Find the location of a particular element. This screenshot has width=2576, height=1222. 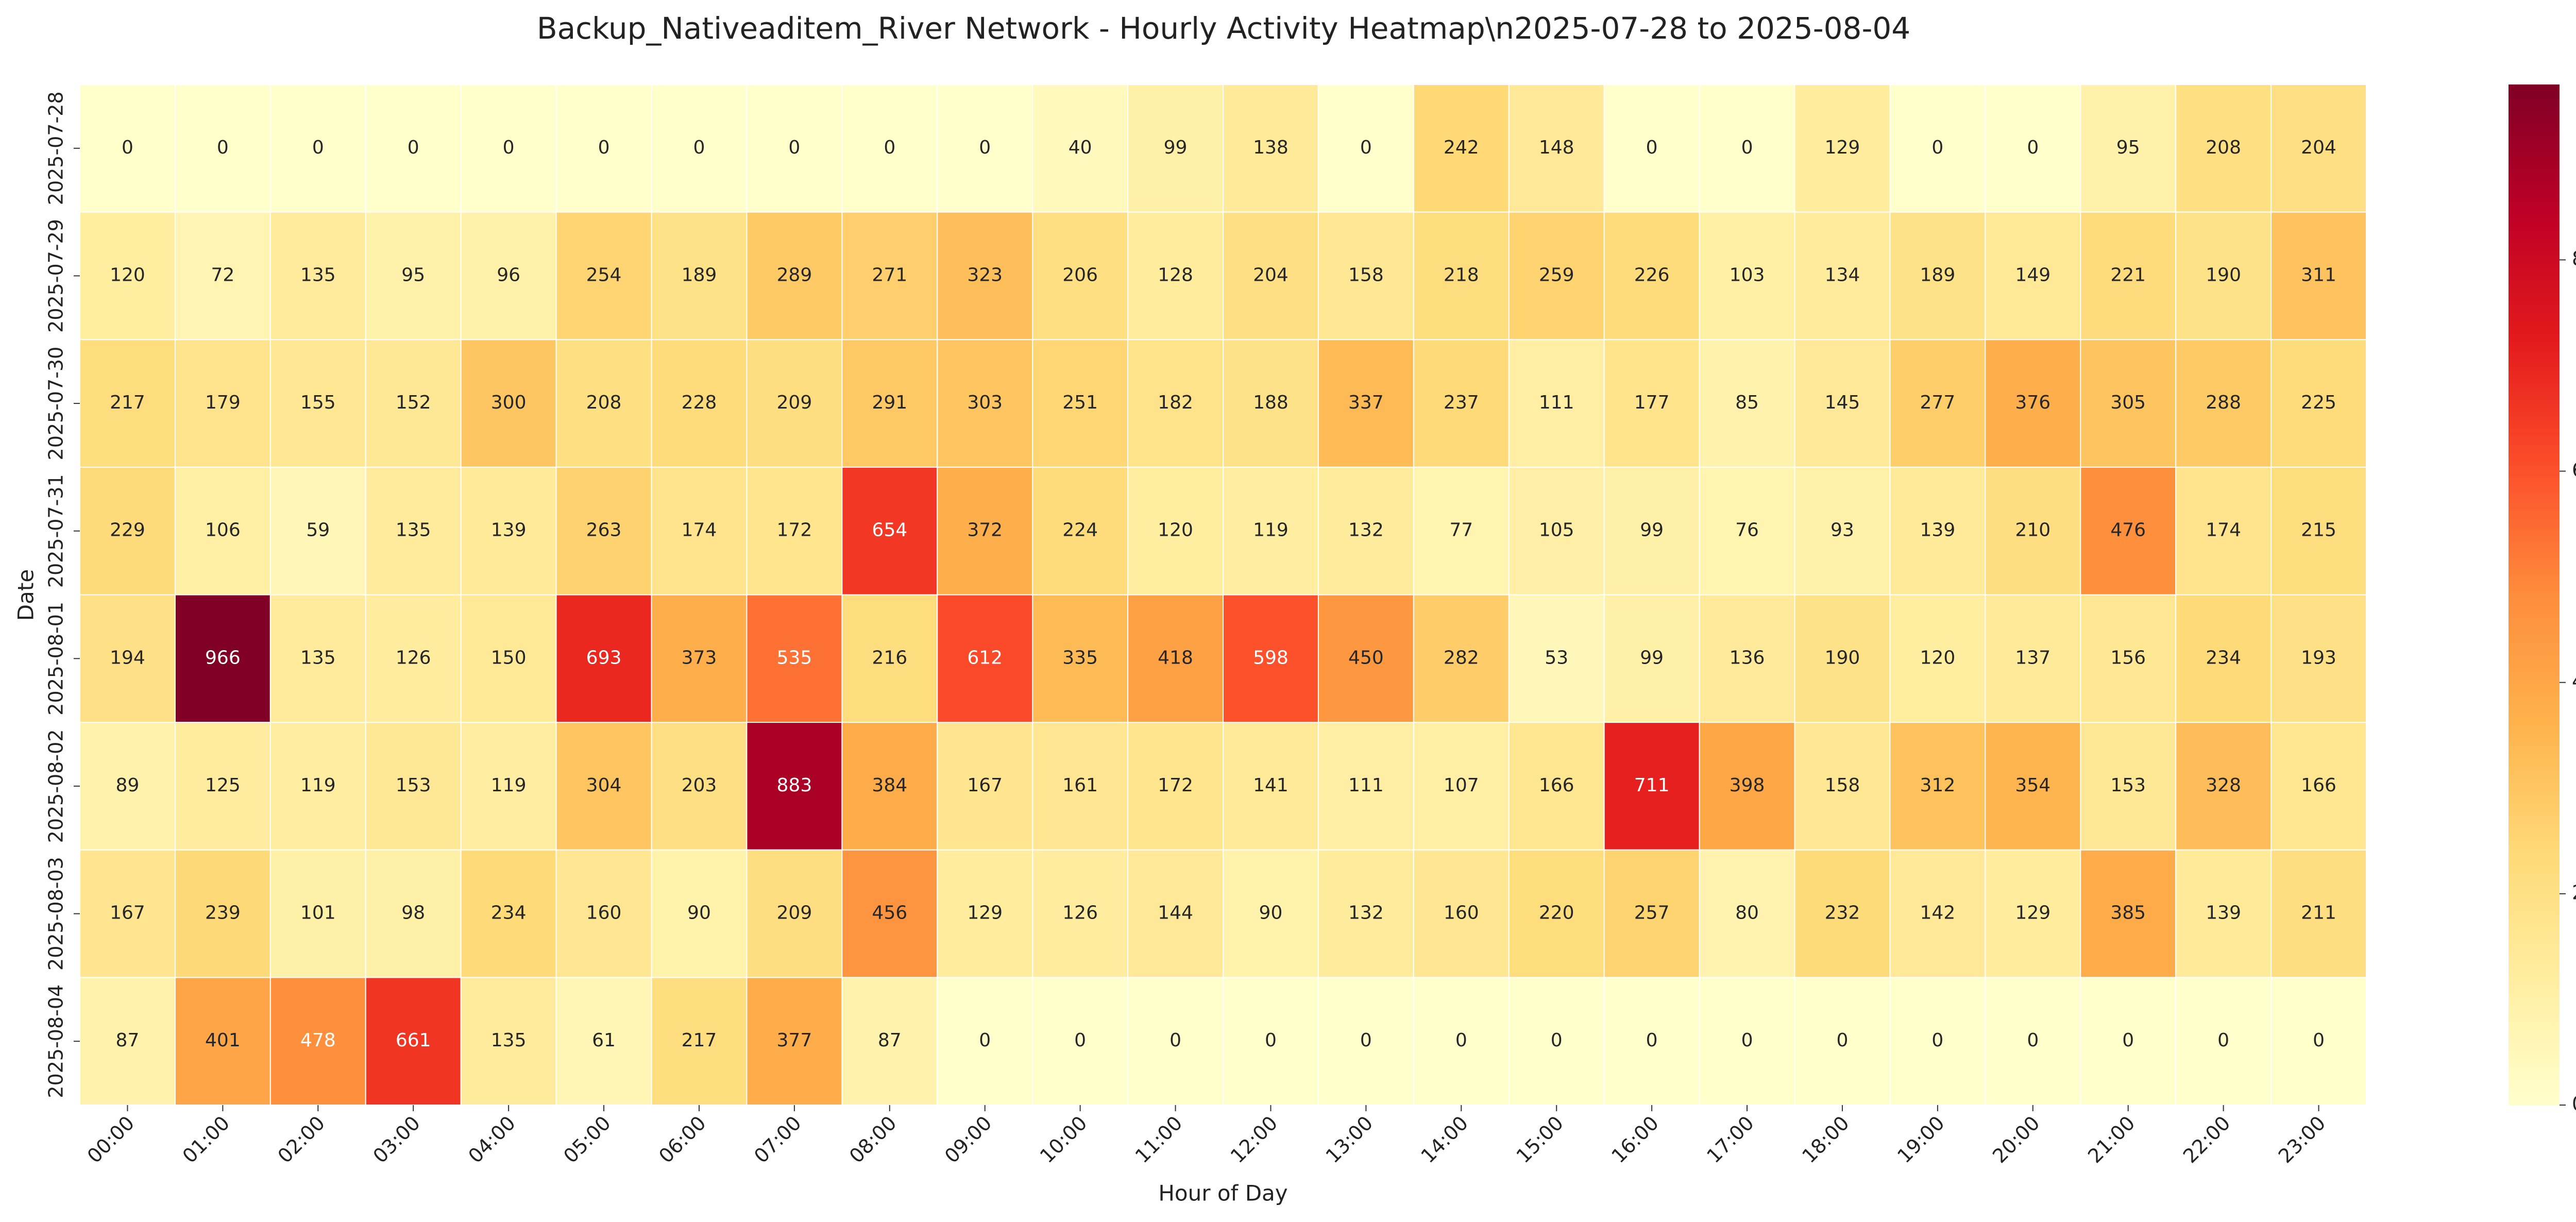

cell-label: 234 is located at coordinates (2223, 657).